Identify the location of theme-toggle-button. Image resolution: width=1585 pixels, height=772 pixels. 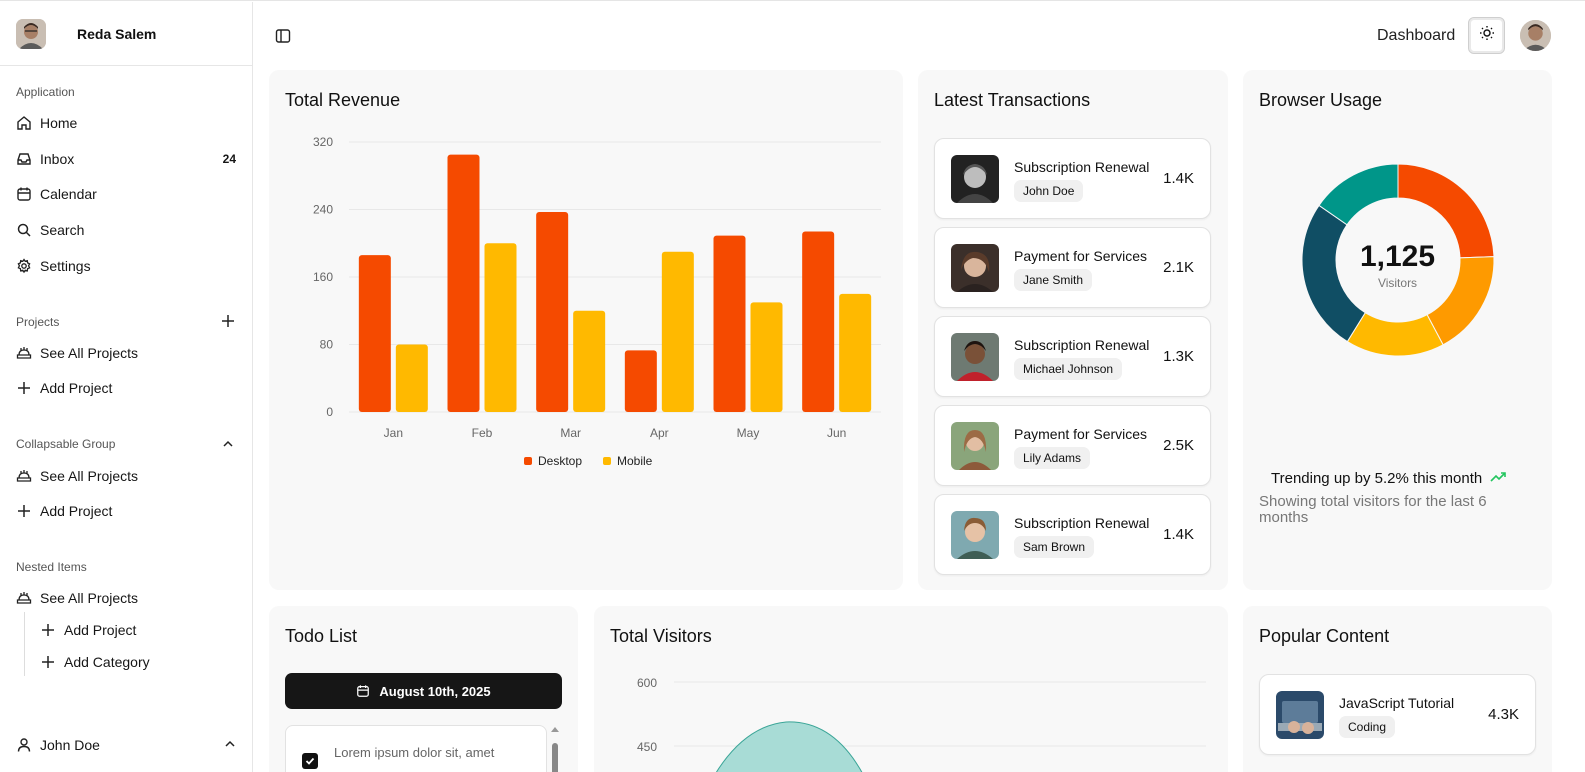
(1486, 35).